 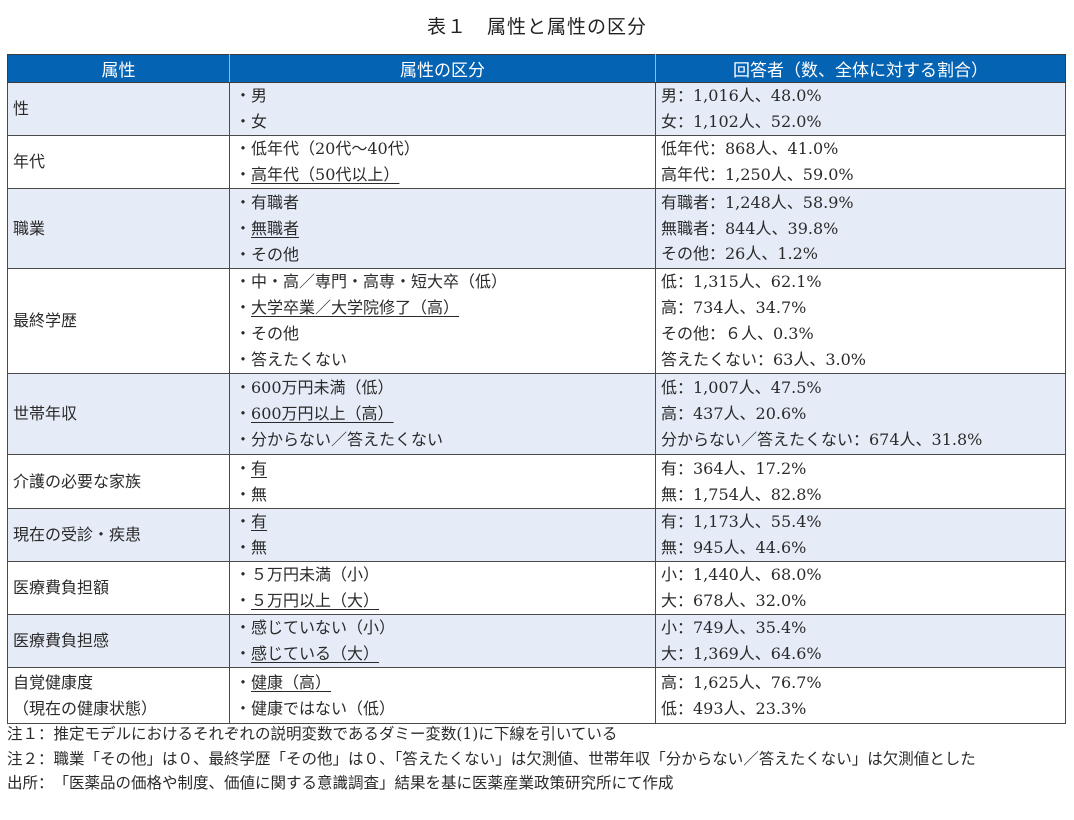 I want to click on respondents-cell: 低年代：868人、41.0% 高年代：1,250人、59.0%, so click(x=860, y=162).